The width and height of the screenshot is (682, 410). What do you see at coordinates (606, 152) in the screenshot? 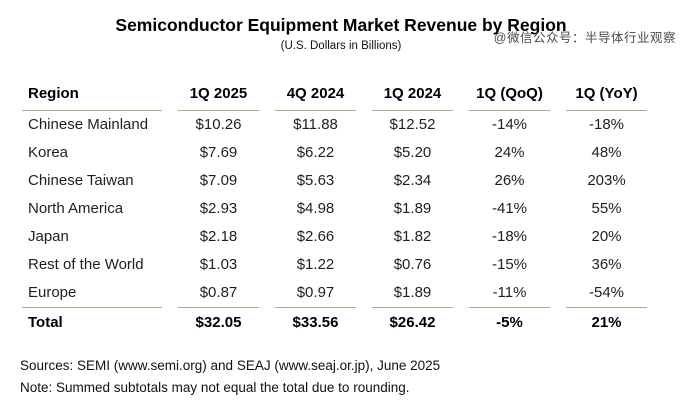
I see `table-cell: 48%` at bounding box center [606, 152].